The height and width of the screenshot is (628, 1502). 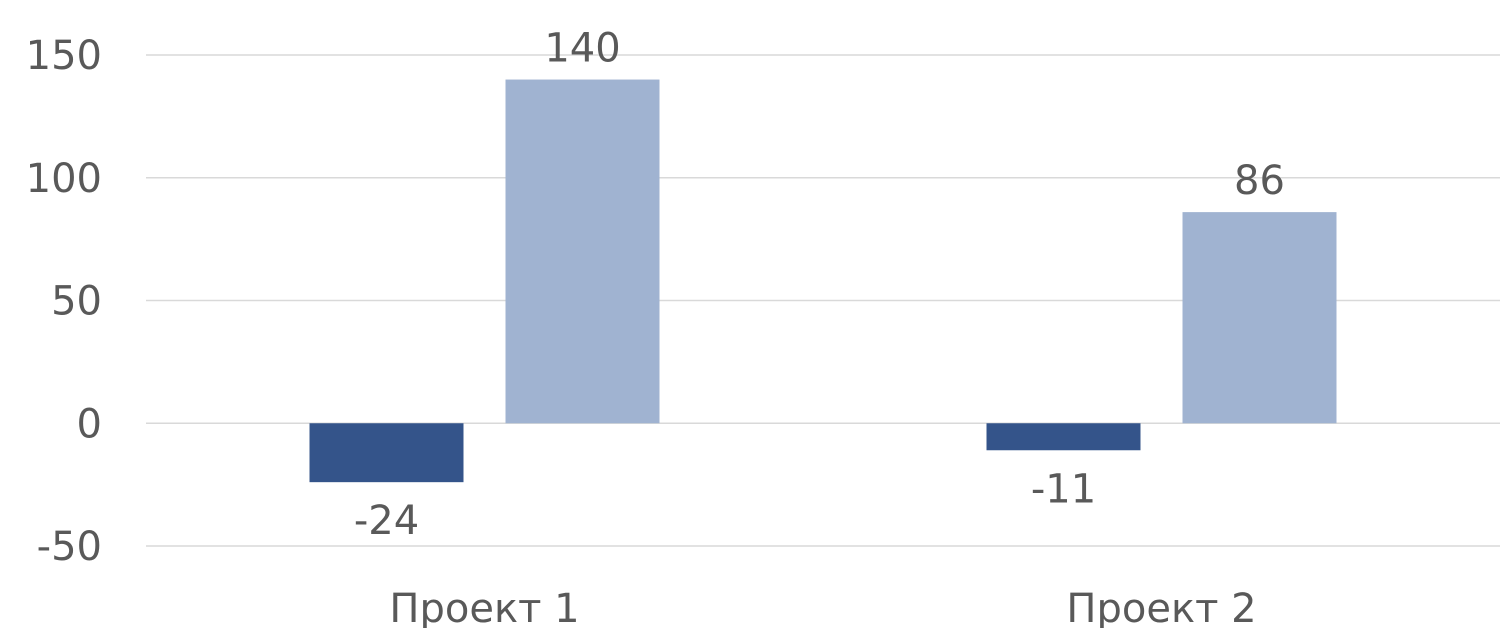 What do you see at coordinates (822, 607) in the screenshot?
I see `category-labels: Проект 1 Проект 2` at bounding box center [822, 607].